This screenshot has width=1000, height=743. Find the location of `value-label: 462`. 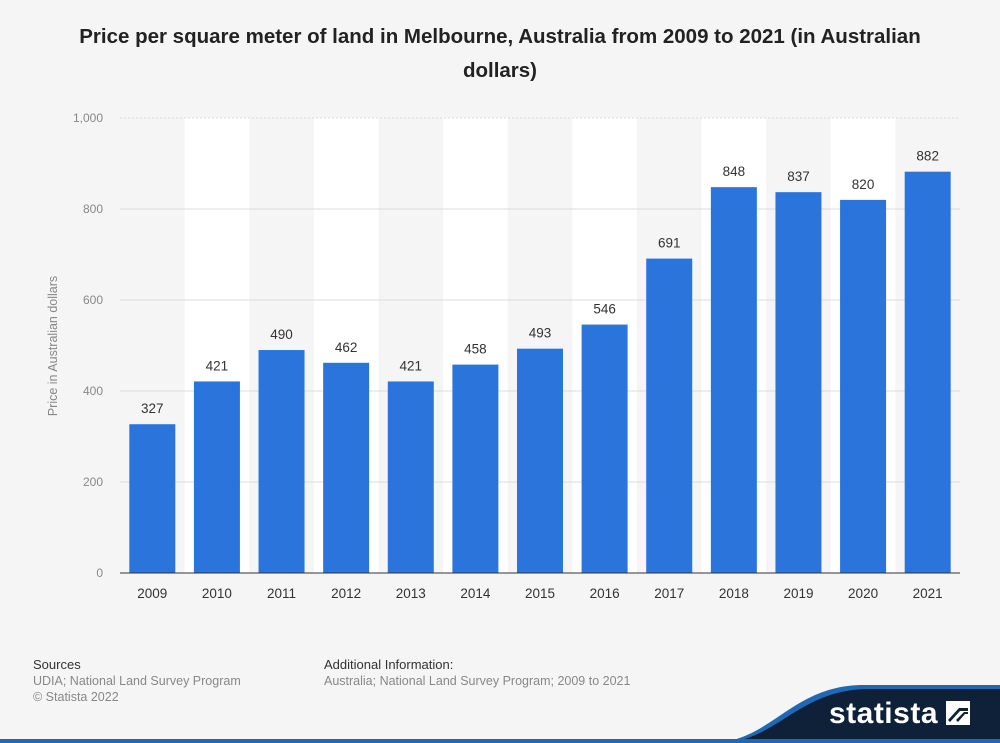

value-label: 462 is located at coordinates (346, 347).